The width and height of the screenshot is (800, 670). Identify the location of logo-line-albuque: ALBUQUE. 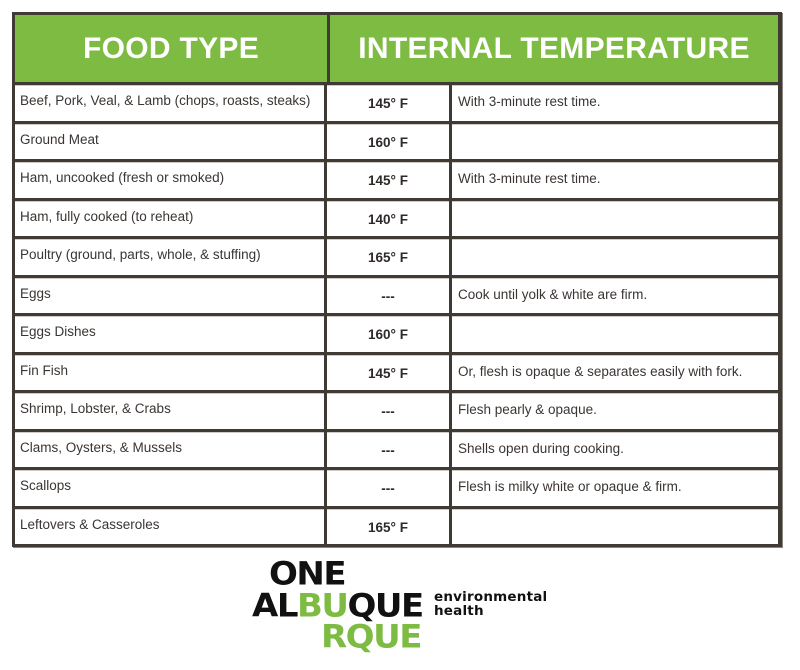
(338, 606).